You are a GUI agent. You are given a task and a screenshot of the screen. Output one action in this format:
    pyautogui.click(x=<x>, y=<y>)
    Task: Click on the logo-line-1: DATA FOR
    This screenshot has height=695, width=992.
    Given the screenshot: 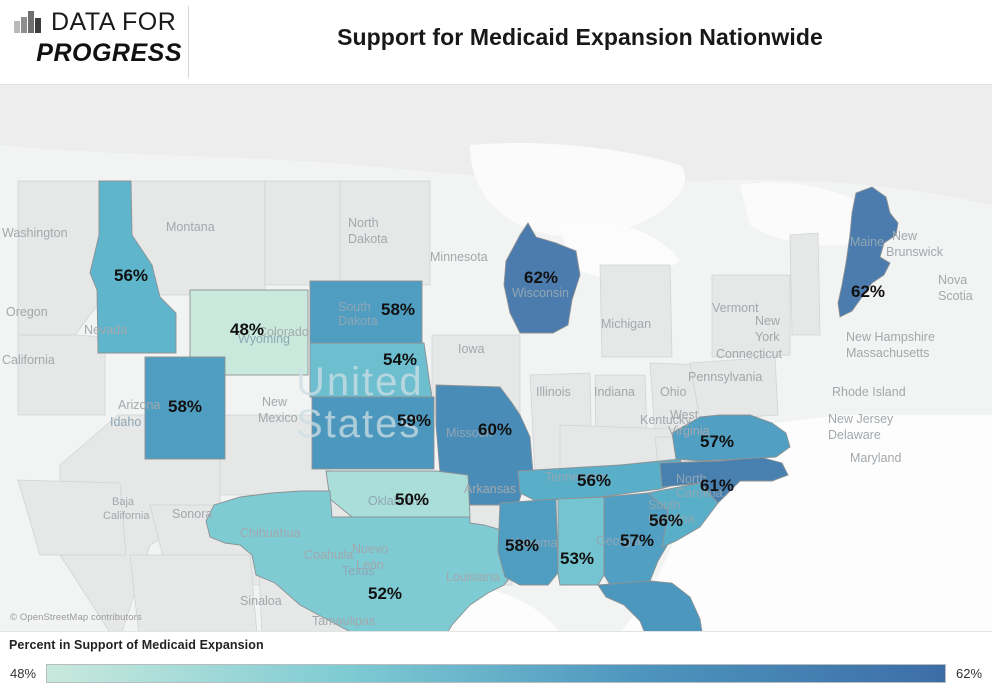 What is the action you would take?
    pyautogui.click(x=114, y=21)
    